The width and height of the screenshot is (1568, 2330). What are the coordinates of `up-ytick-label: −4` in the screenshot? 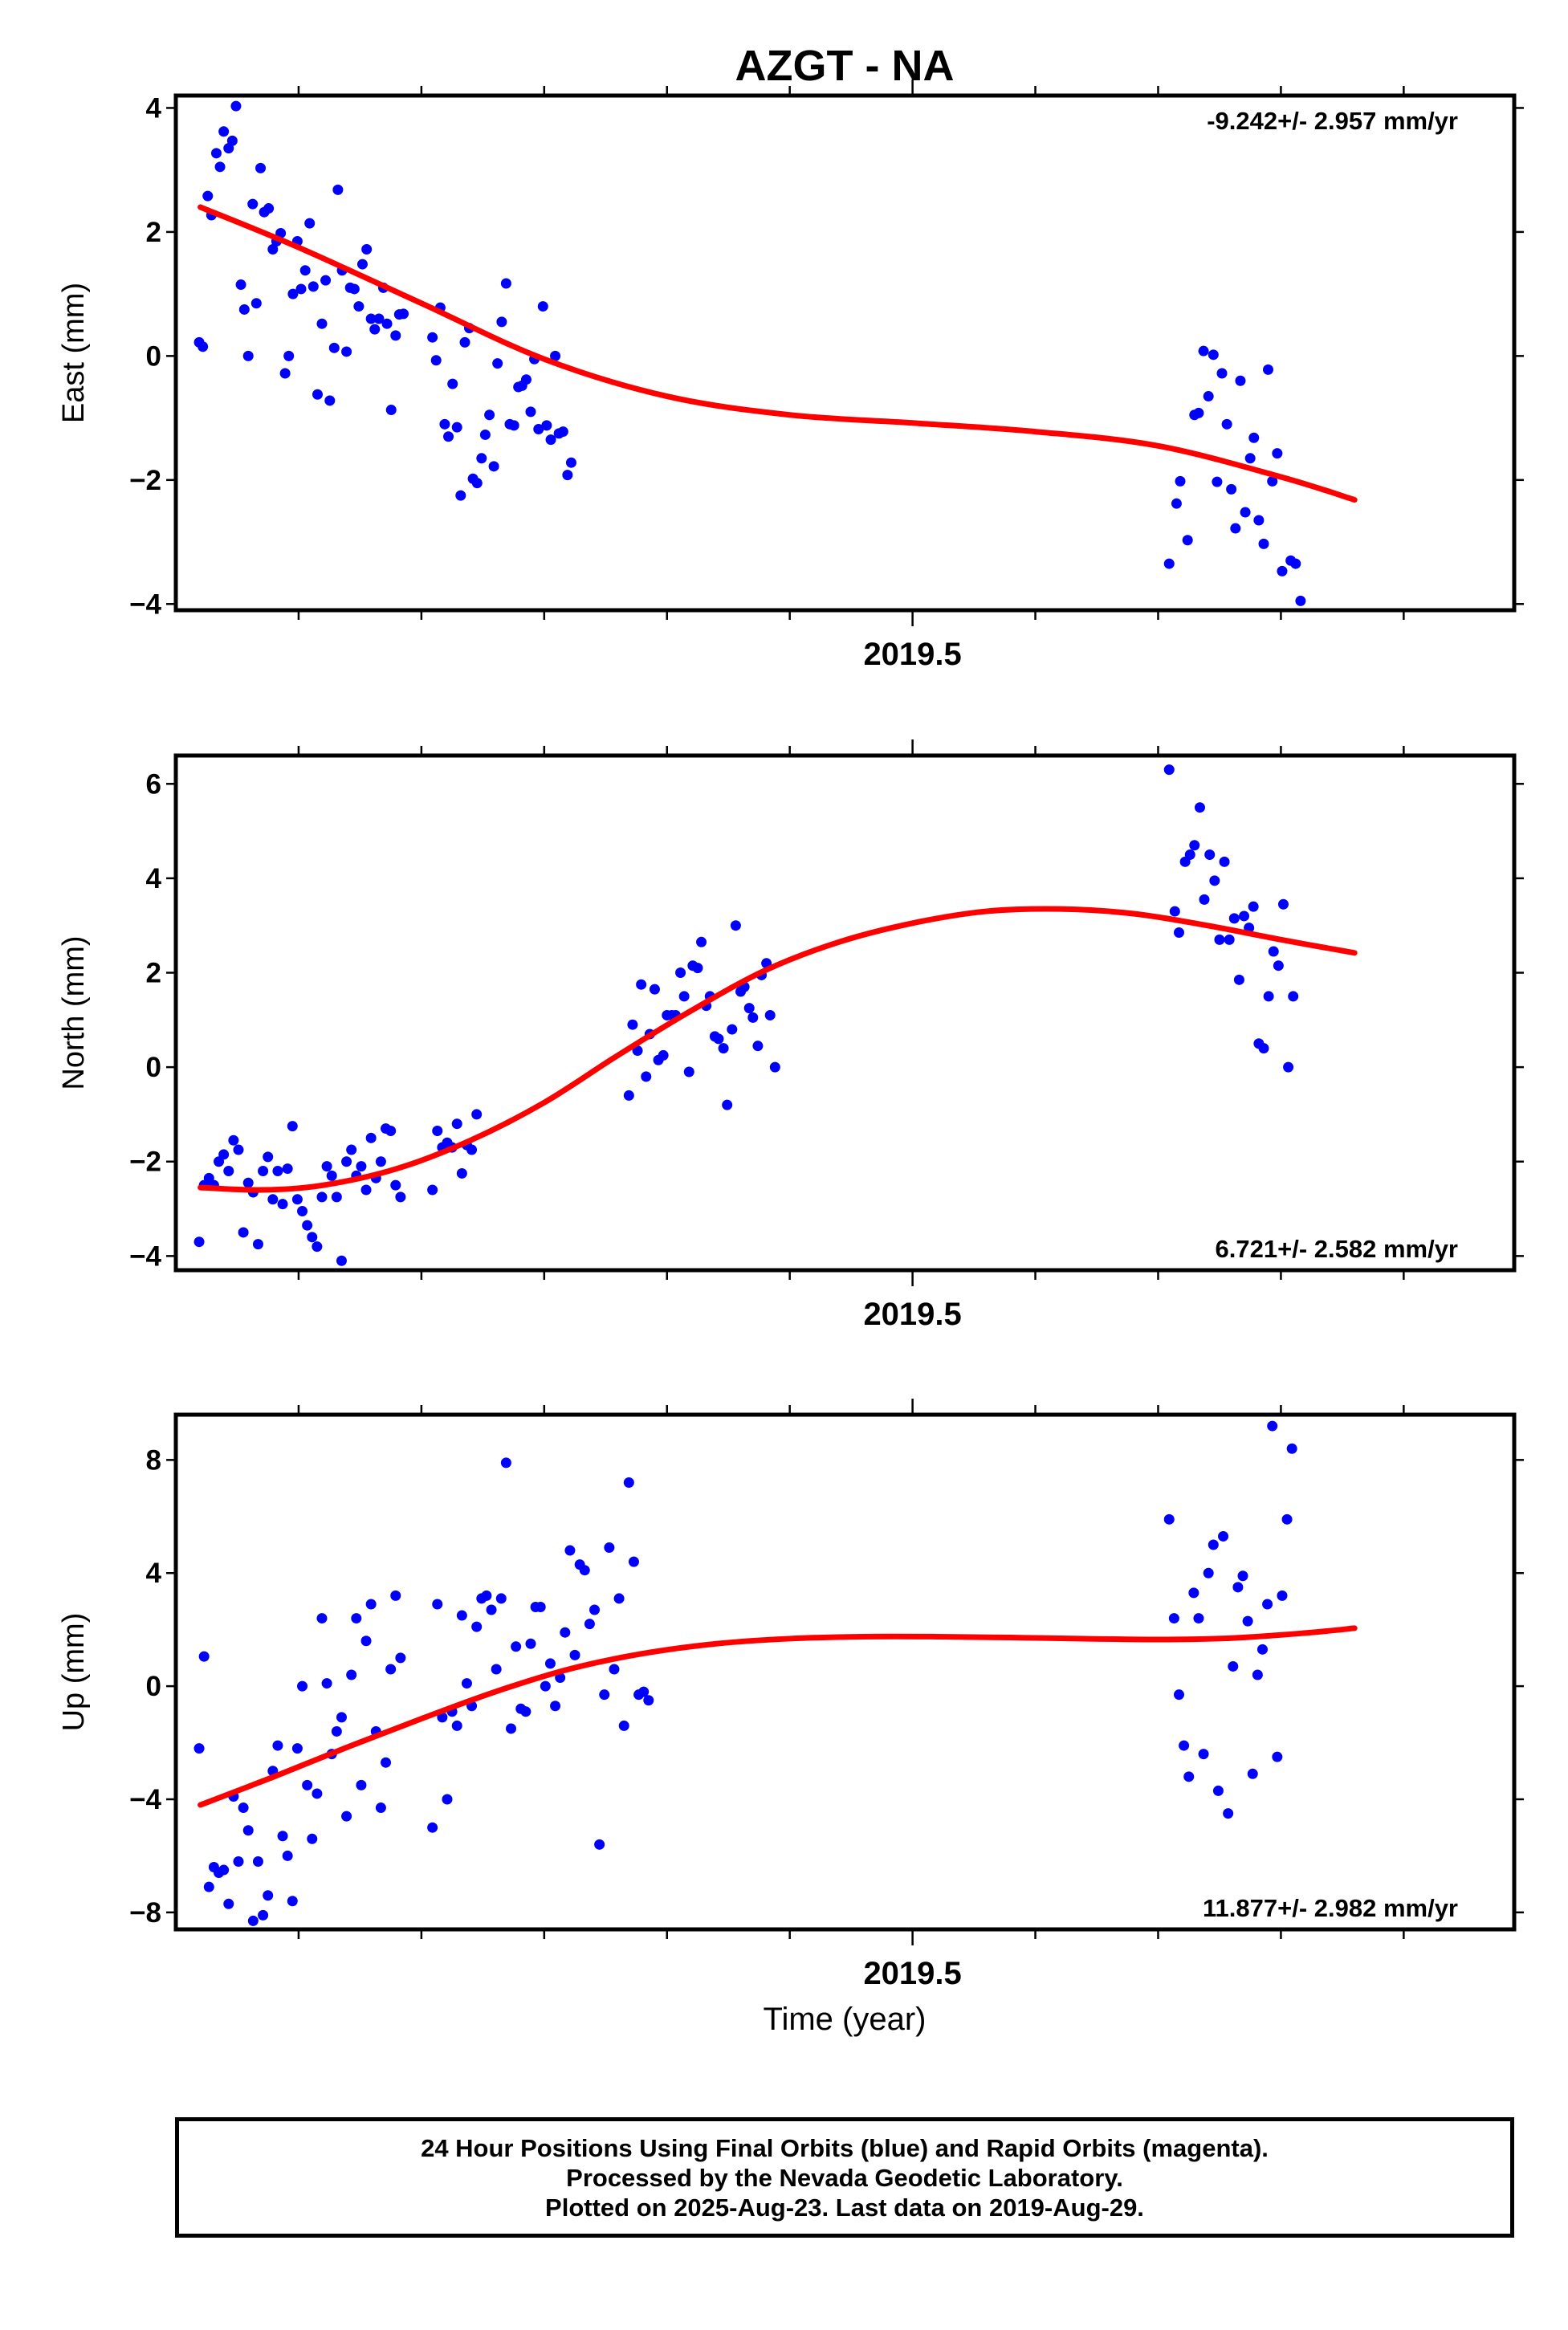 It's located at (145, 1799).